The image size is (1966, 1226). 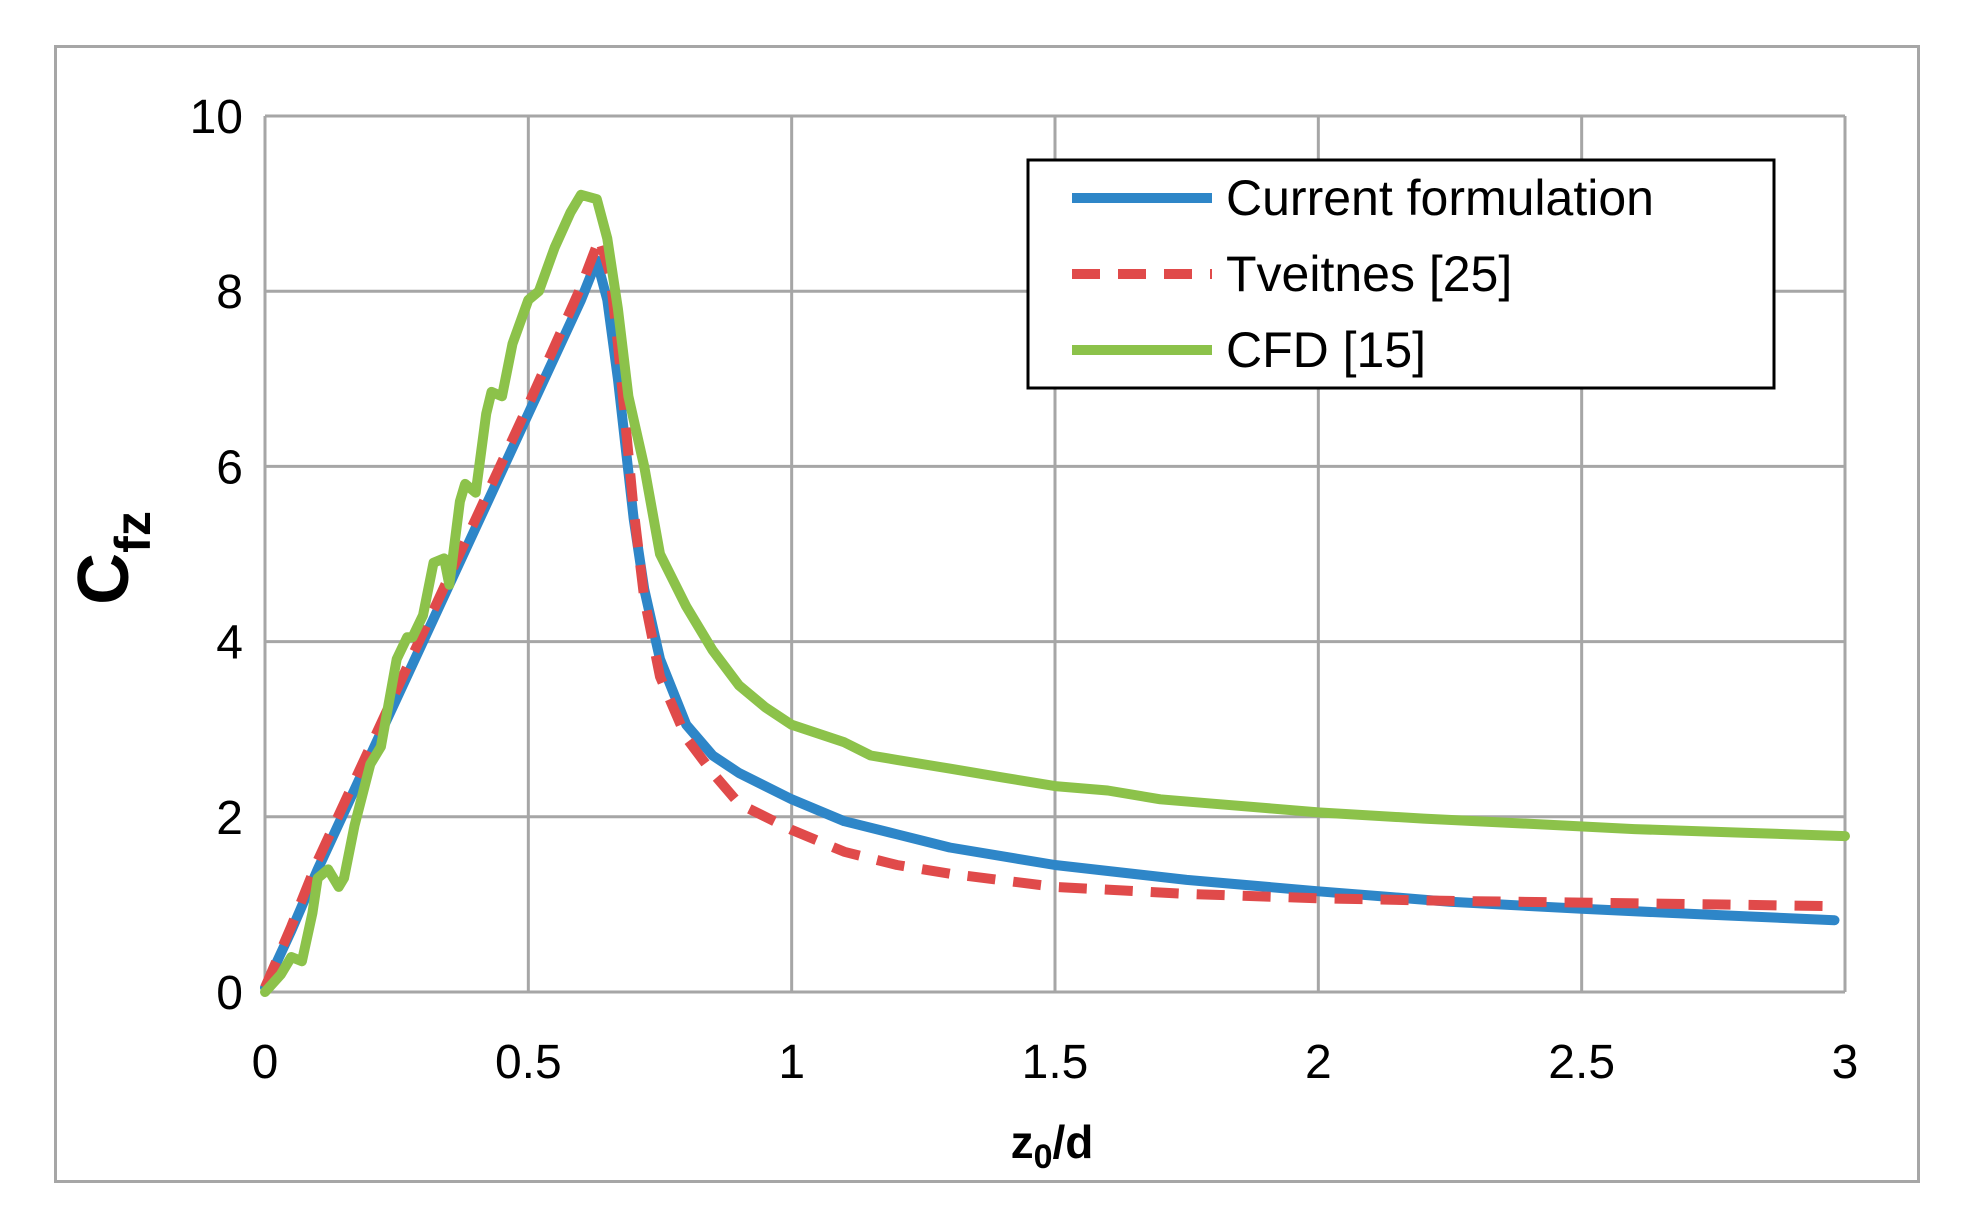 What do you see at coordinates (229, 643) in the screenshot?
I see `y-tick-label: 4` at bounding box center [229, 643].